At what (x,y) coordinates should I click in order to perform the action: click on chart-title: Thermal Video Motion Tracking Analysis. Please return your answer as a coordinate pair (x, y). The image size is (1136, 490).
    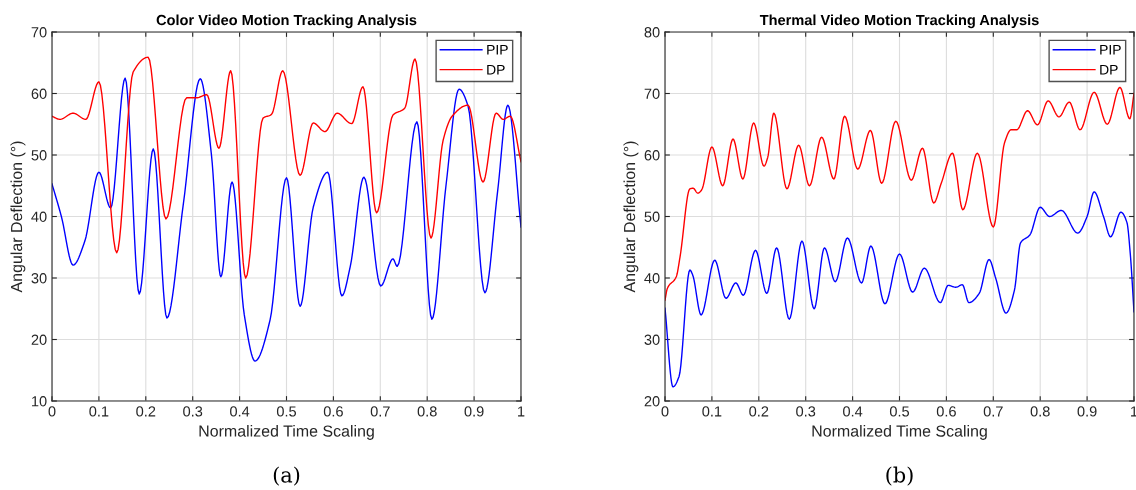
    Looking at the image, I should click on (899, 21).